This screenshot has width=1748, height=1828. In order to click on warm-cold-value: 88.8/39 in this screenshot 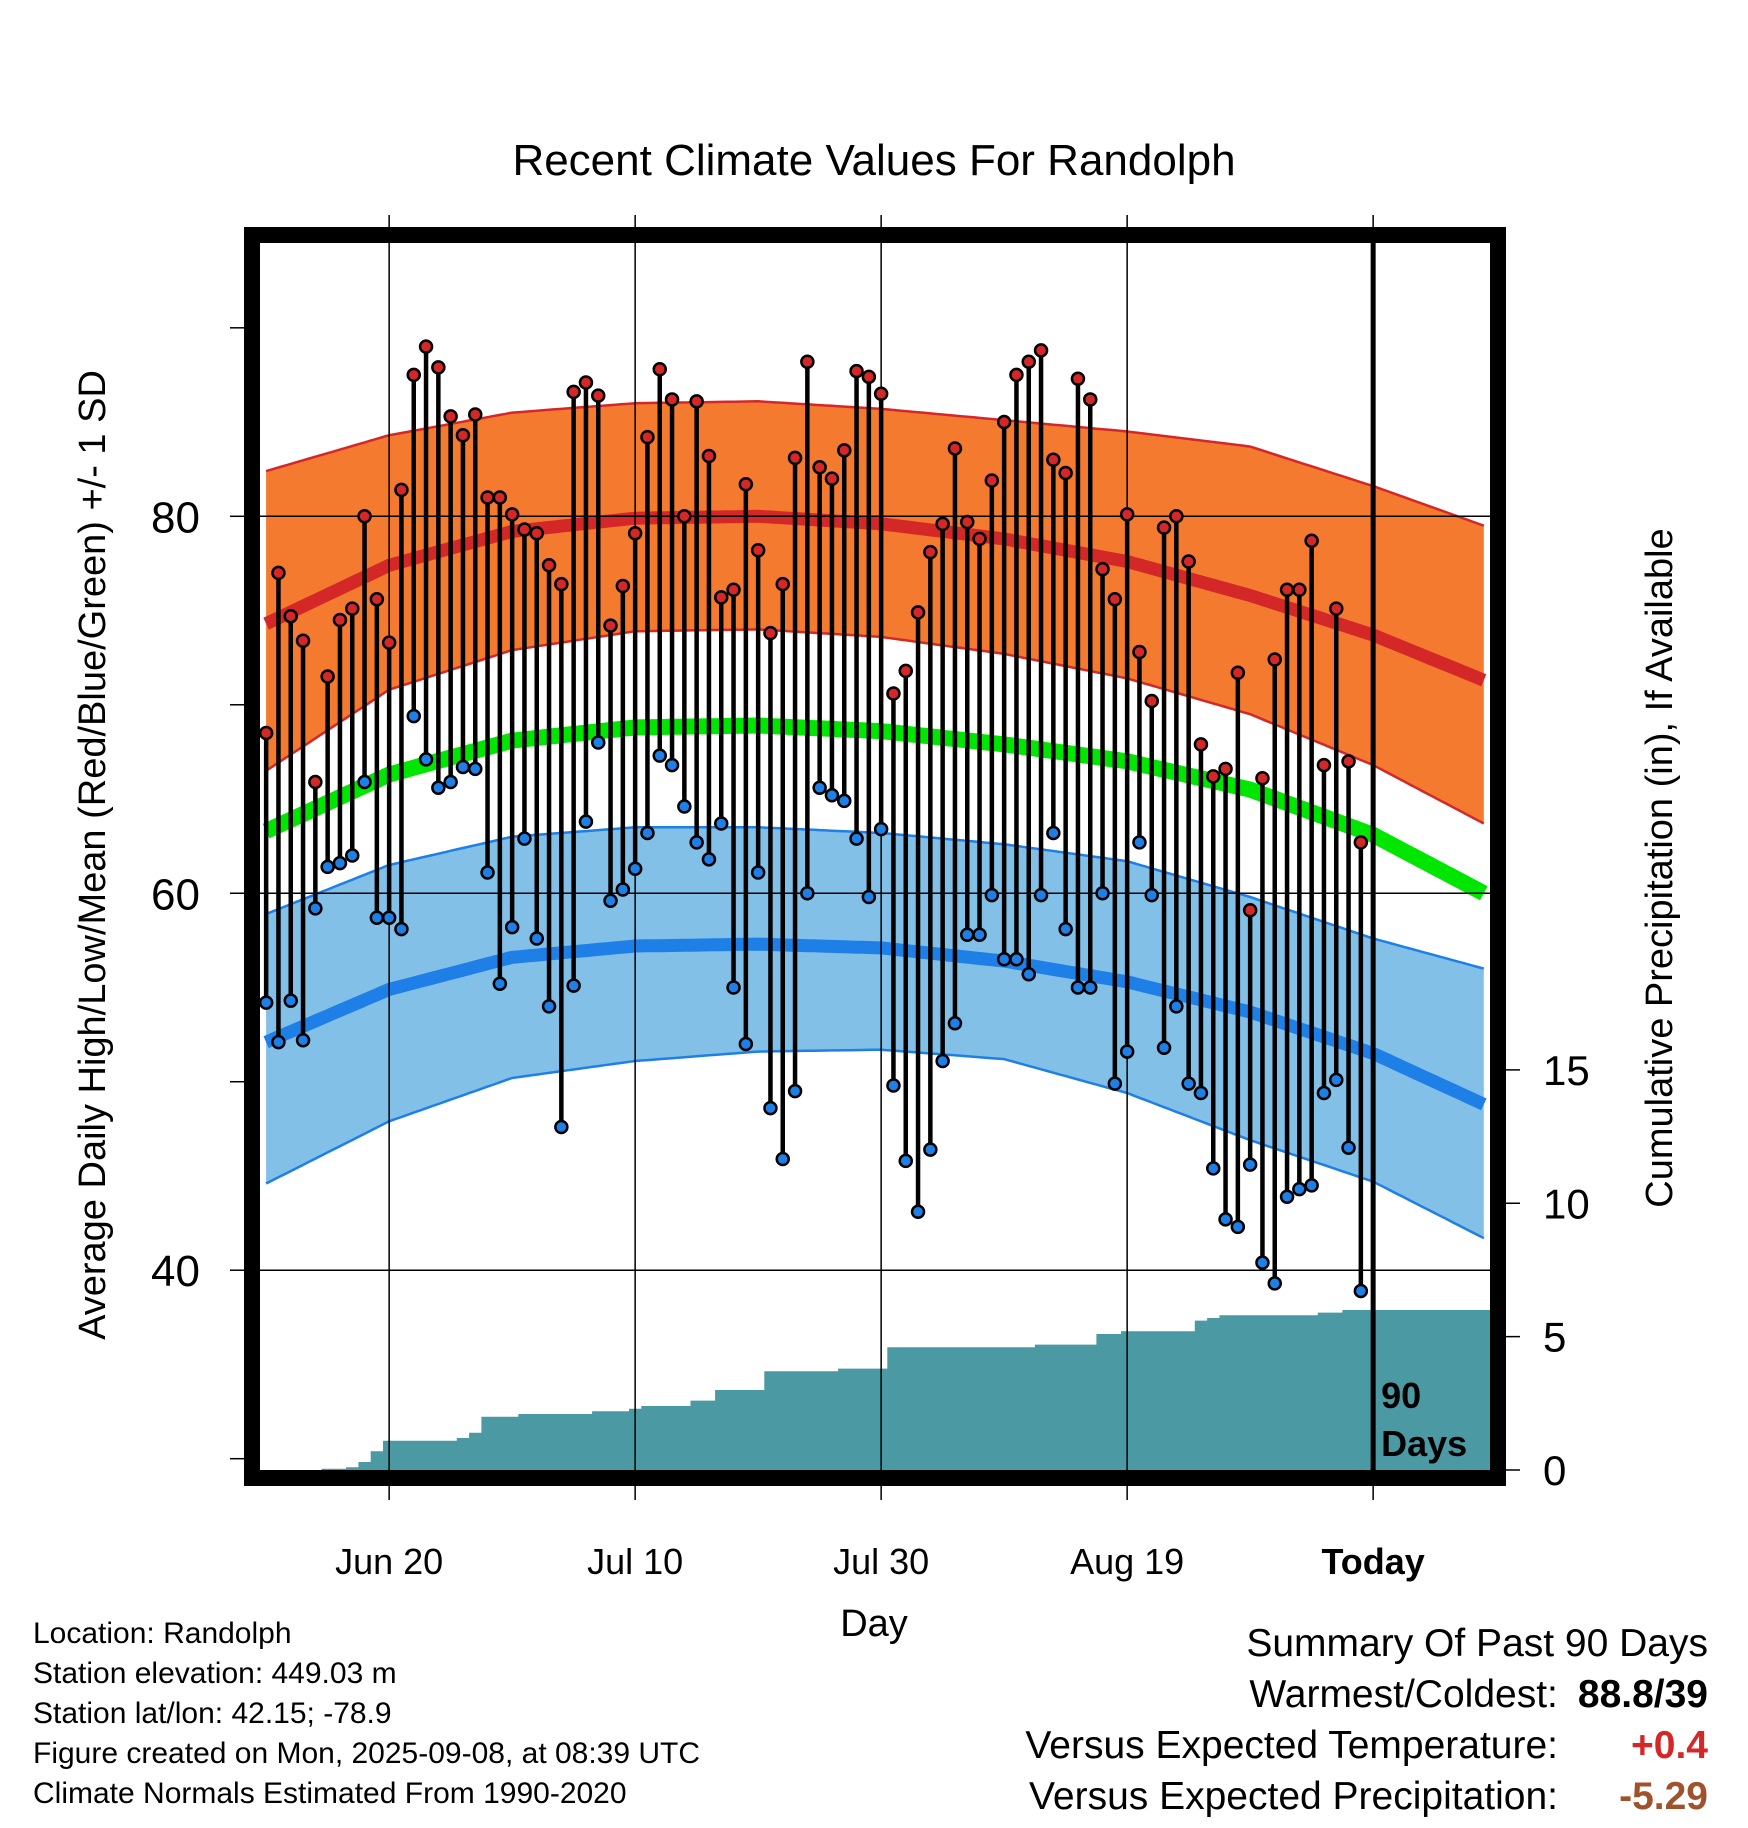, I will do `click(1642, 1694)`.